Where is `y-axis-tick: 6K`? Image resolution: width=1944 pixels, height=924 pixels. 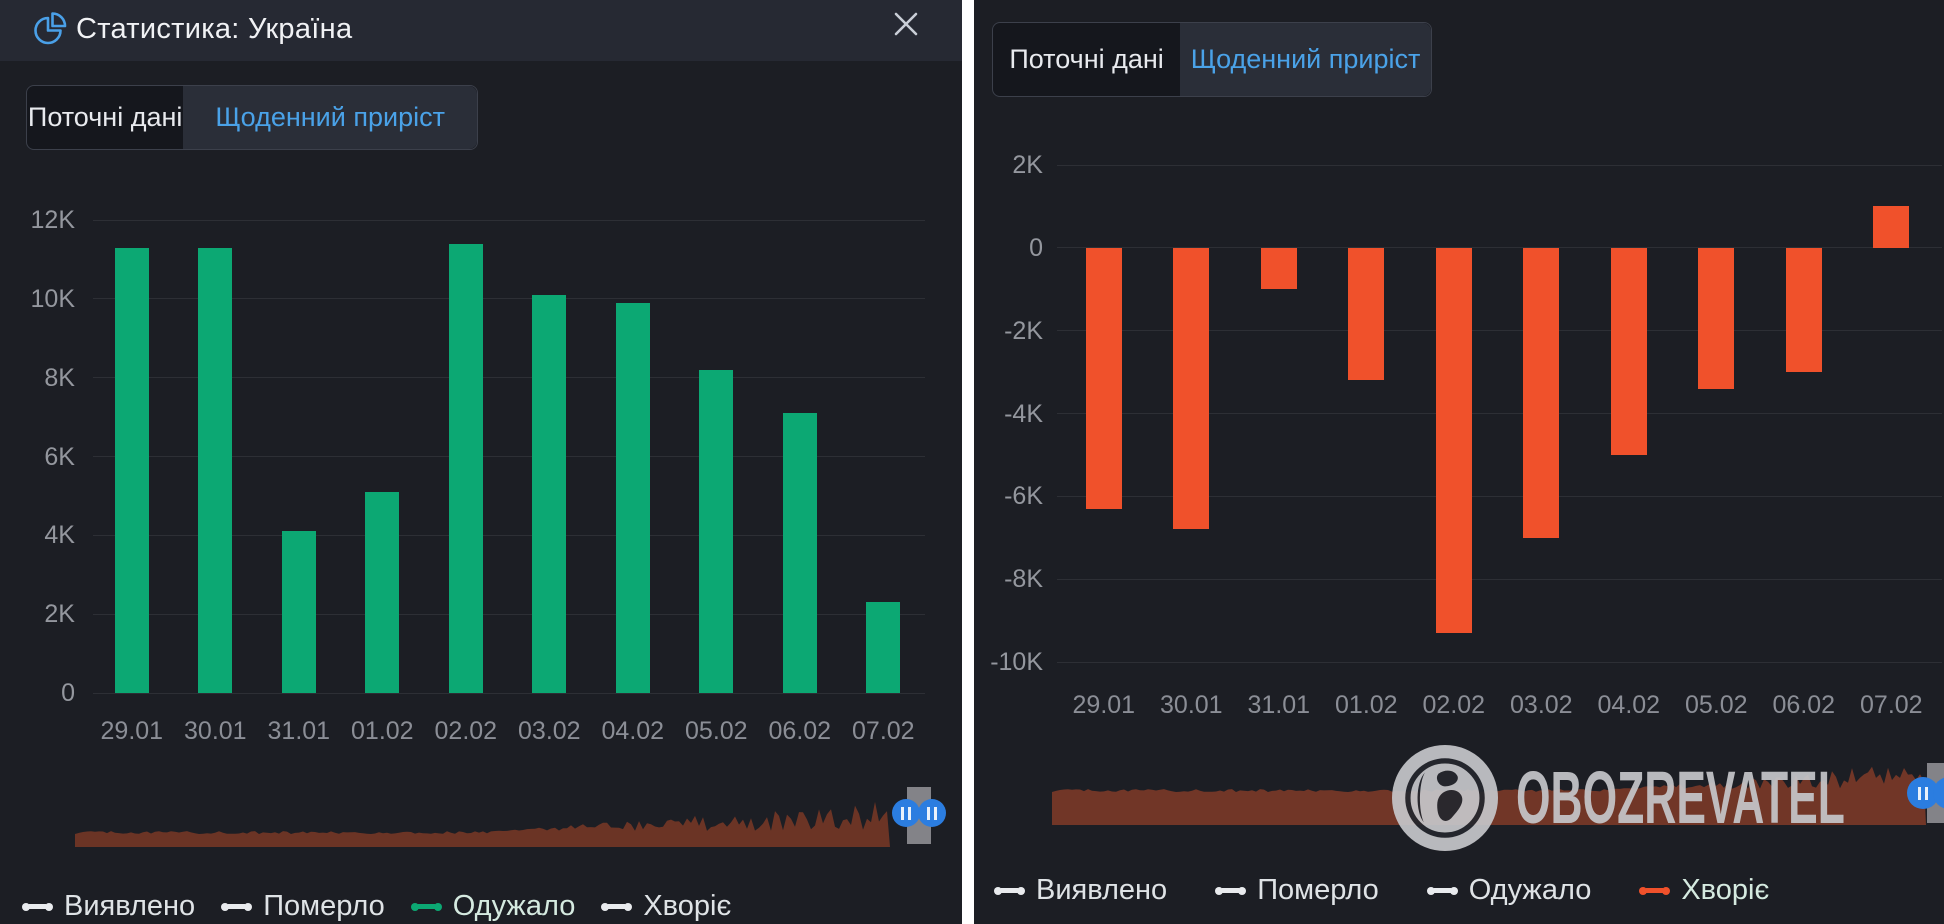 y-axis-tick: 6K is located at coordinates (59, 456).